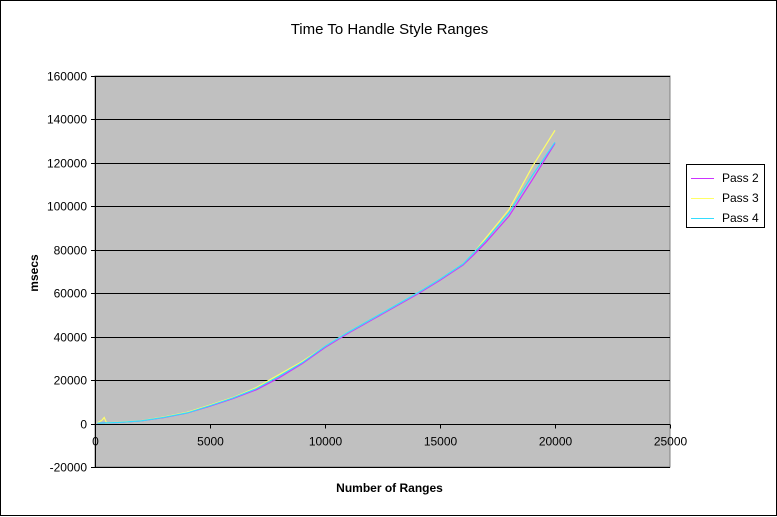  What do you see at coordinates (740, 218) in the screenshot?
I see `legend-label: Pass 4` at bounding box center [740, 218].